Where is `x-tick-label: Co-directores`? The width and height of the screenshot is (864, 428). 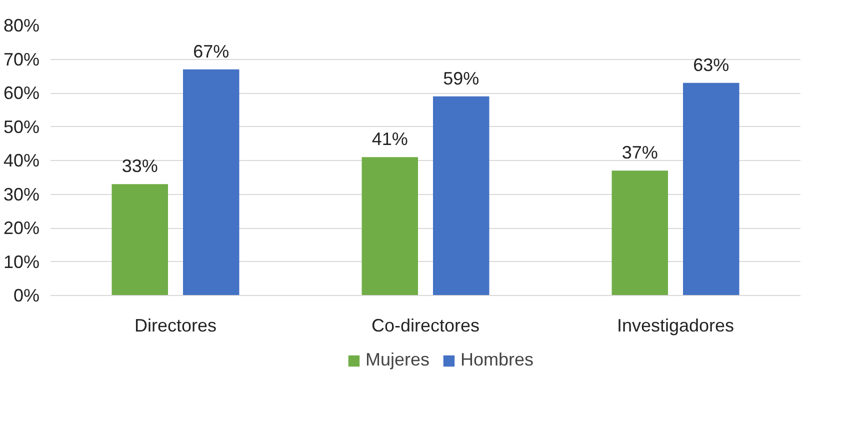 x-tick-label: Co-directores is located at coordinates (425, 326).